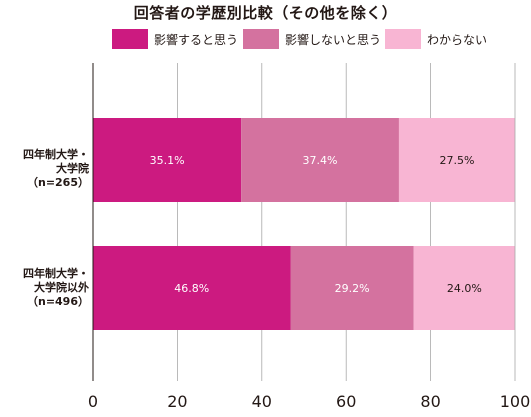 This screenshot has width=531, height=417. I want to click on data-label: 27.5%, so click(456, 160).